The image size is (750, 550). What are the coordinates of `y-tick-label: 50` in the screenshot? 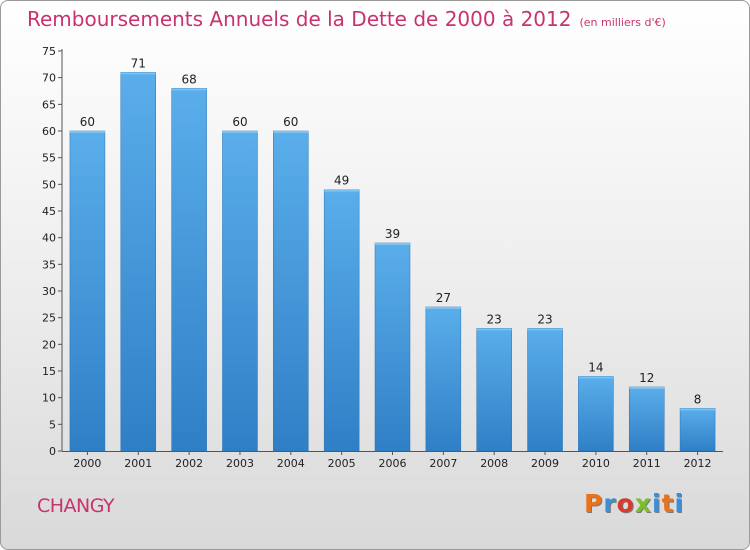 It's located at (49, 184).